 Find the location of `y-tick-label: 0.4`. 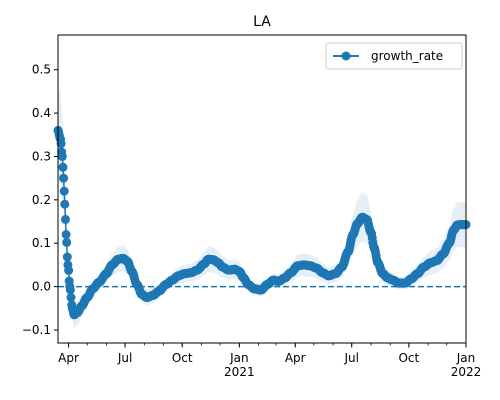

y-tick-label: 0.4 is located at coordinates (41, 113).